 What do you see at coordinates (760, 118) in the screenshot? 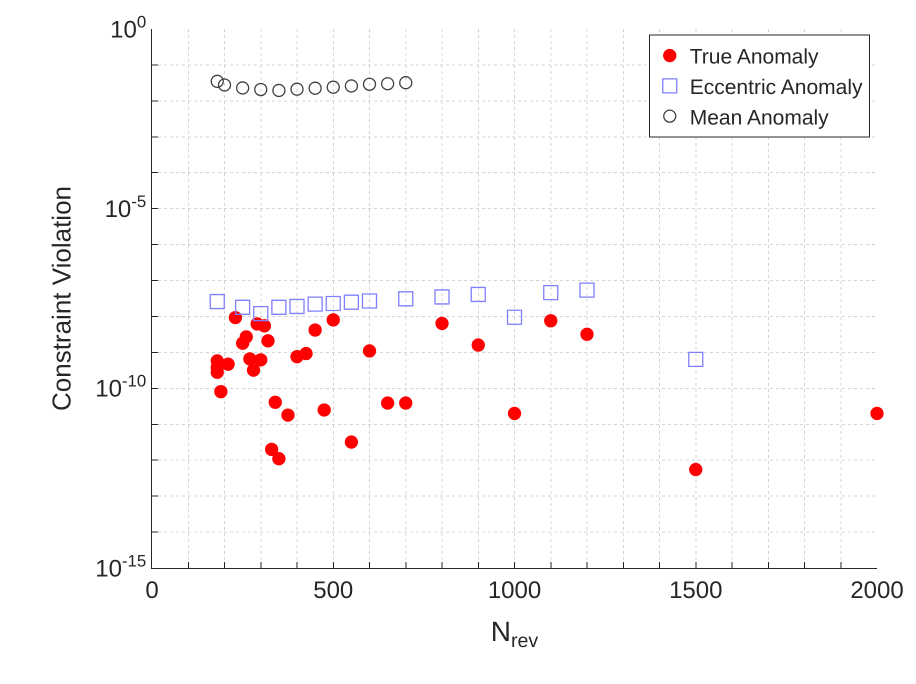
I see `legend-label: Mean Anomaly` at bounding box center [760, 118].